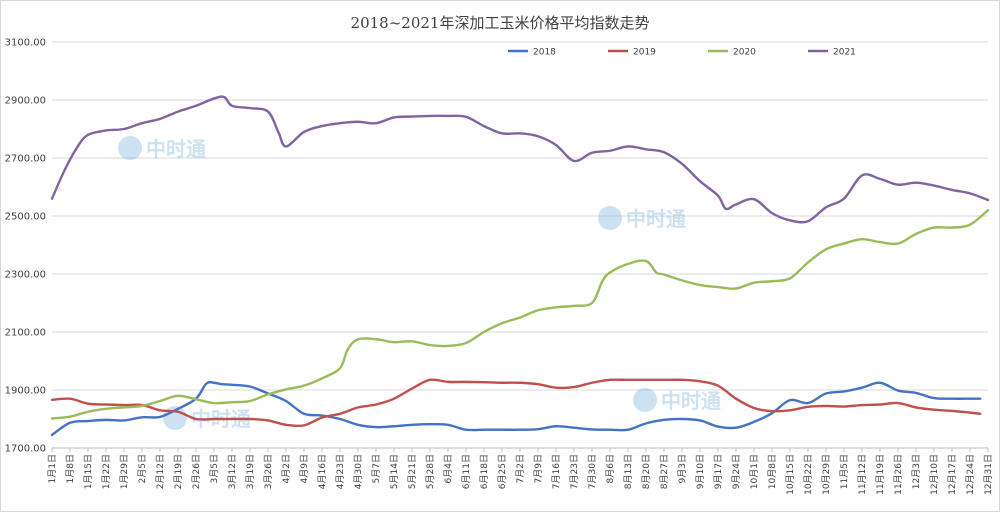 The width and height of the screenshot is (1000, 512). Describe the element at coordinates (25, 449) in the screenshot. I see `y-tick-label: 1700.00` at that location.